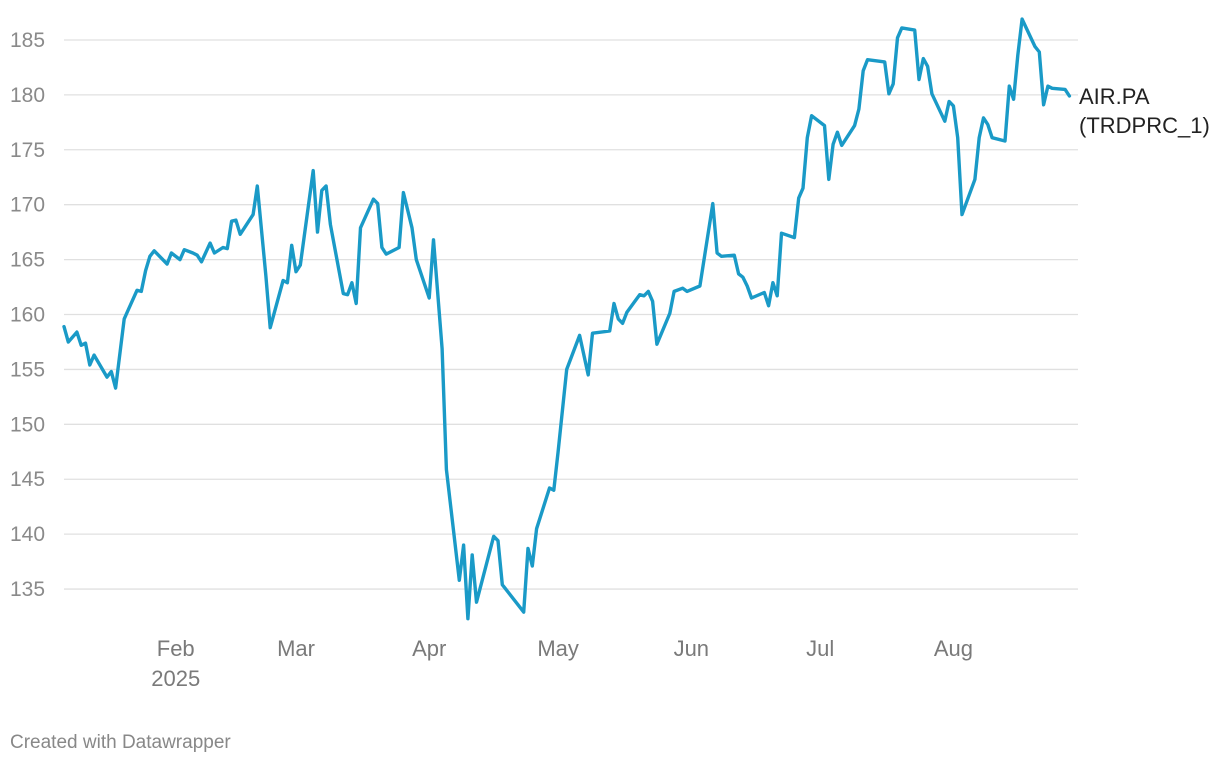  I want to click on y-axis: 135 140 145 150 155 160 165 170 175 180 185, so click(27, 315).